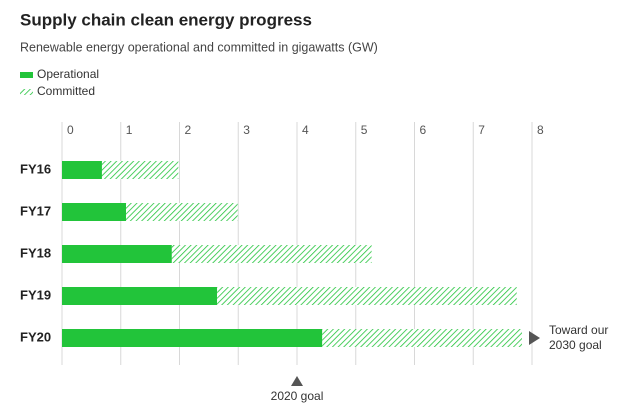  Describe the element at coordinates (35, 336) in the screenshot. I see `y-tick-label: FY20` at that location.